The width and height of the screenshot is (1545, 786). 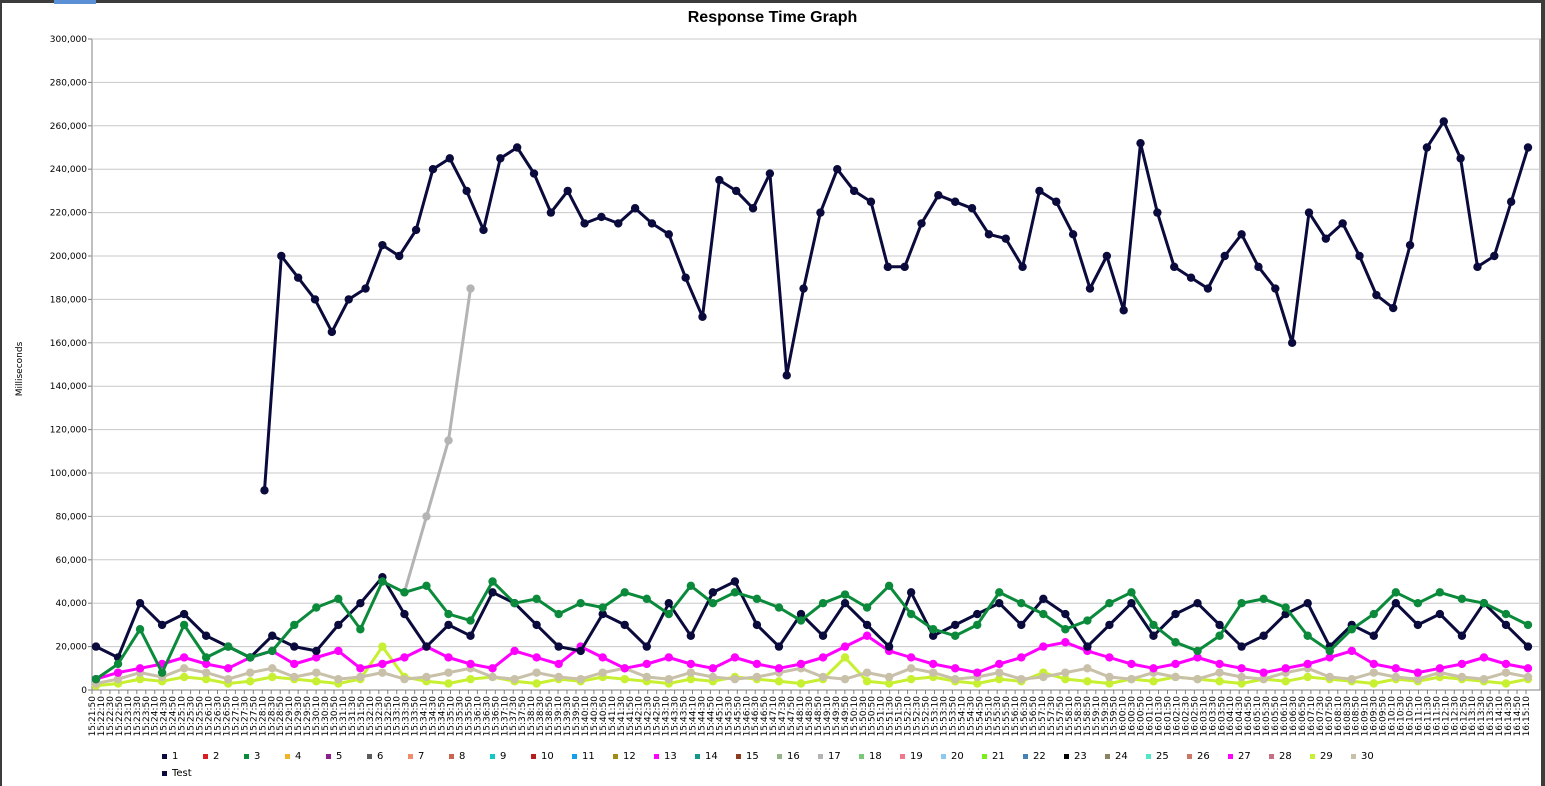 What do you see at coordinates (68, 170) in the screenshot?
I see `y-tick-label: 240,000` at bounding box center [68, 170].